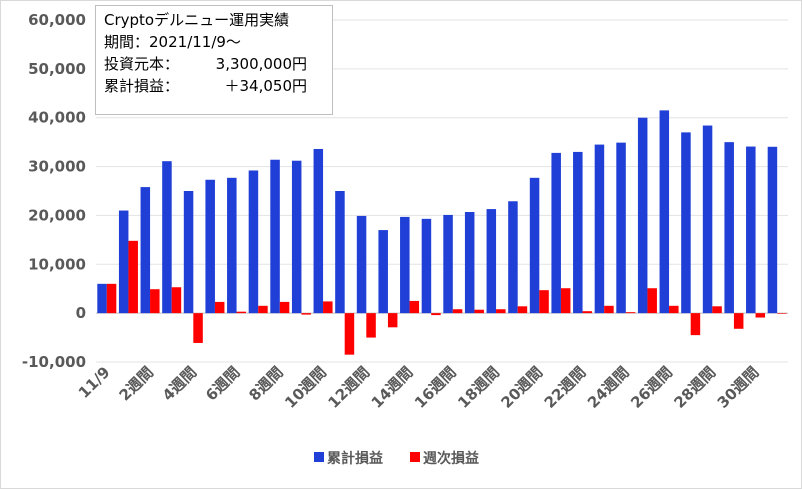 This screenshot has height=489, width=802. What do you see at coordinates (415, 457) in the screenshot?
I see `legend-swatch-weekly` at bounding box center [415, 457].